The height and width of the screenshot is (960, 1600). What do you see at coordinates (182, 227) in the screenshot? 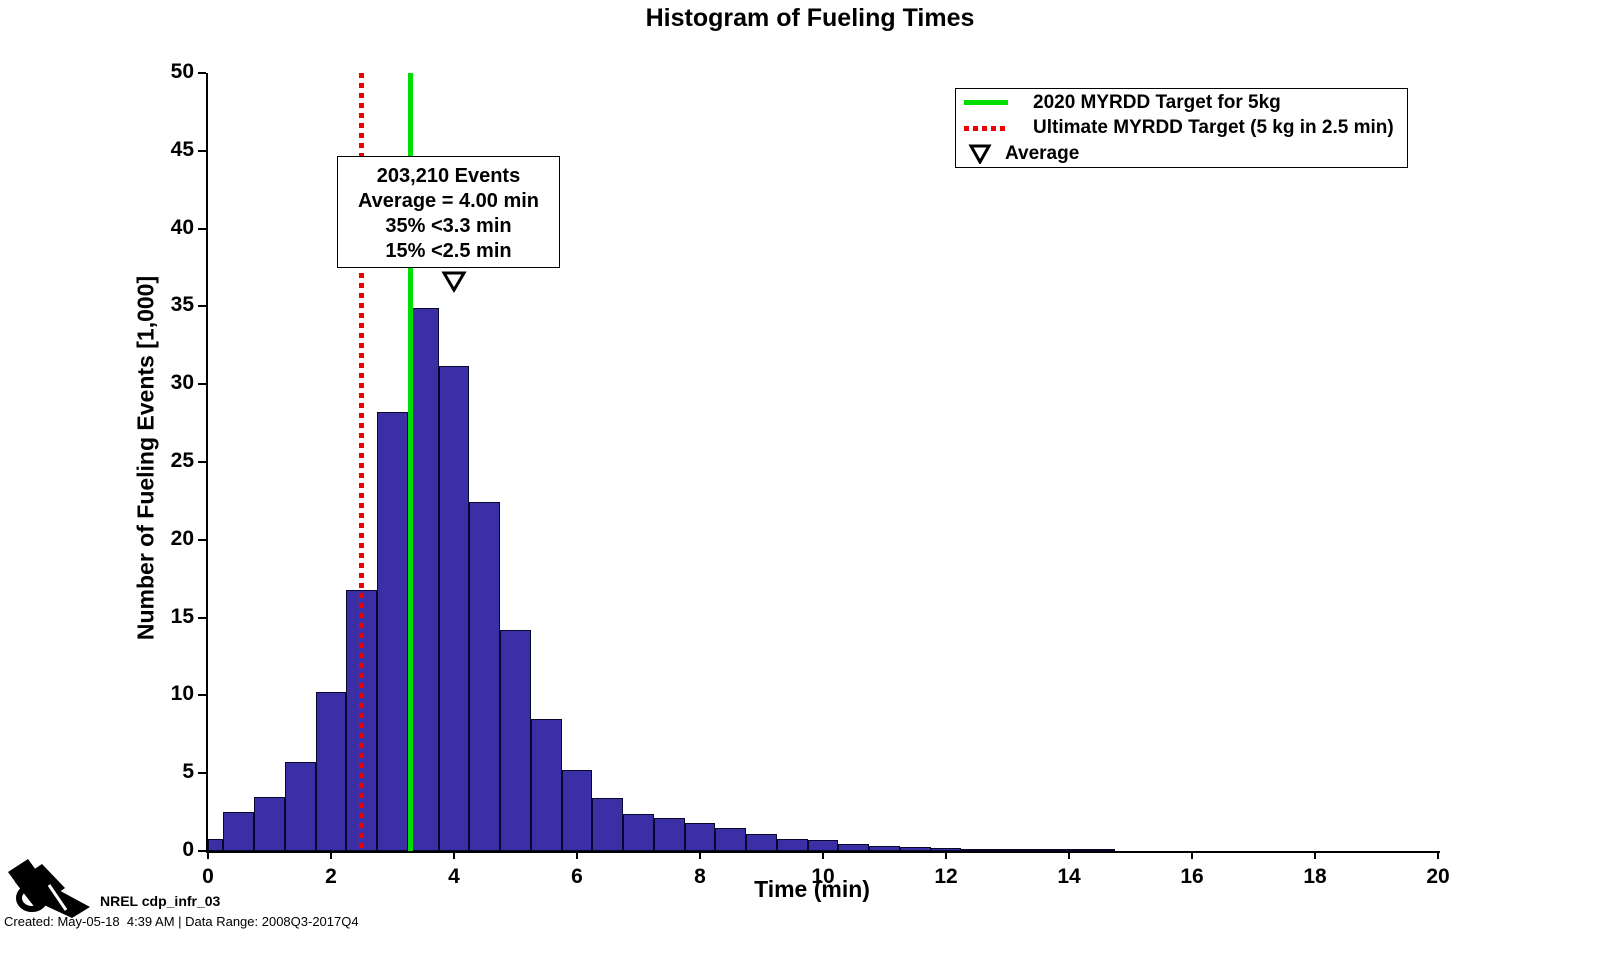
I see `y-tick-label: 40` at bounding box center [182, 227].